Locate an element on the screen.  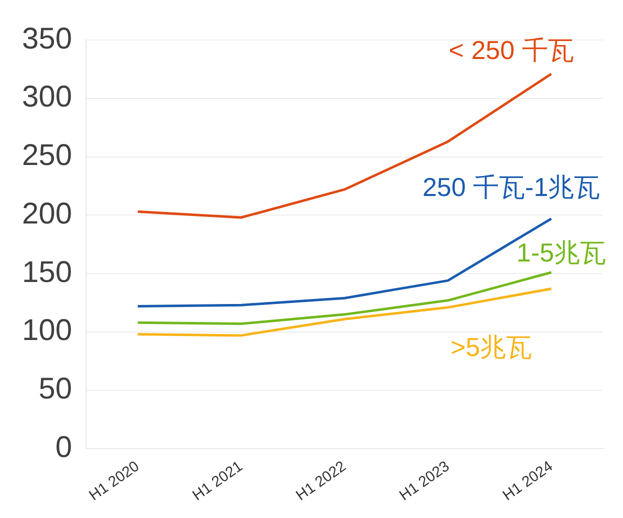
series-label: 250 千瓦-1兆瓦 is located at coordinates (511, 187).